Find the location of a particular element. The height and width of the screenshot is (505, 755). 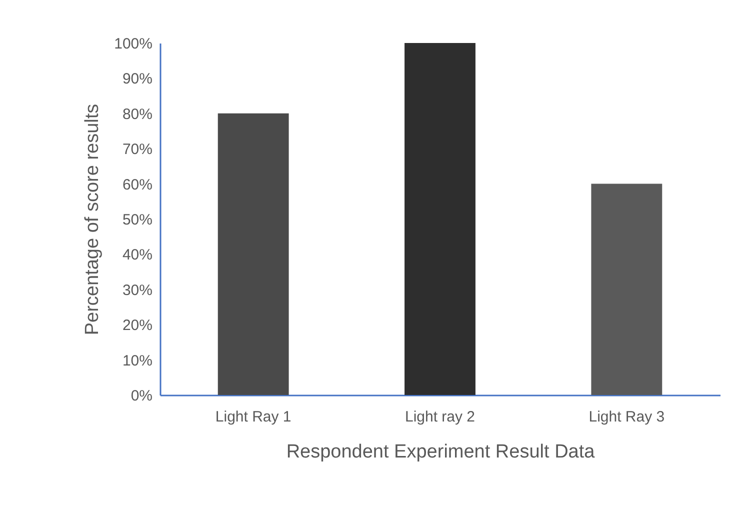

y-tick-label: 60% is located at coordinates (137, 185).